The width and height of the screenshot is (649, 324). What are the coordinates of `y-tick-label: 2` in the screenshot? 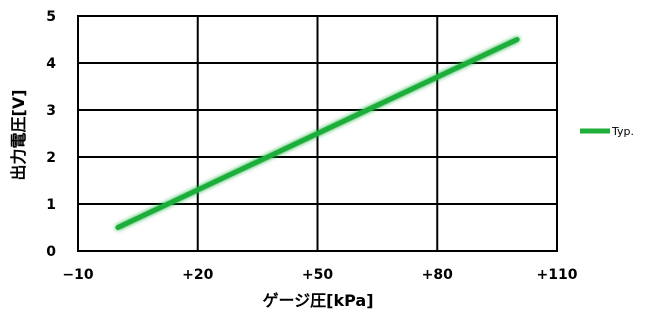 It's located at (51, 158).